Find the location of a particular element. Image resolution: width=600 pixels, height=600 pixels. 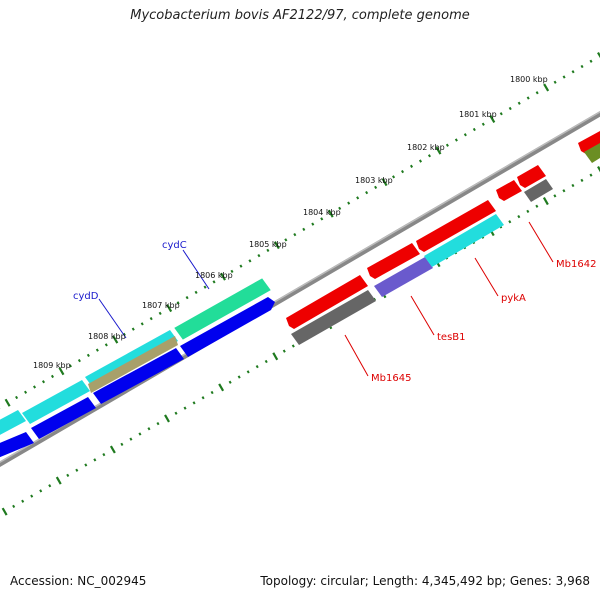

scale-label: 1803 kbp is located at coordinates (374, 180).